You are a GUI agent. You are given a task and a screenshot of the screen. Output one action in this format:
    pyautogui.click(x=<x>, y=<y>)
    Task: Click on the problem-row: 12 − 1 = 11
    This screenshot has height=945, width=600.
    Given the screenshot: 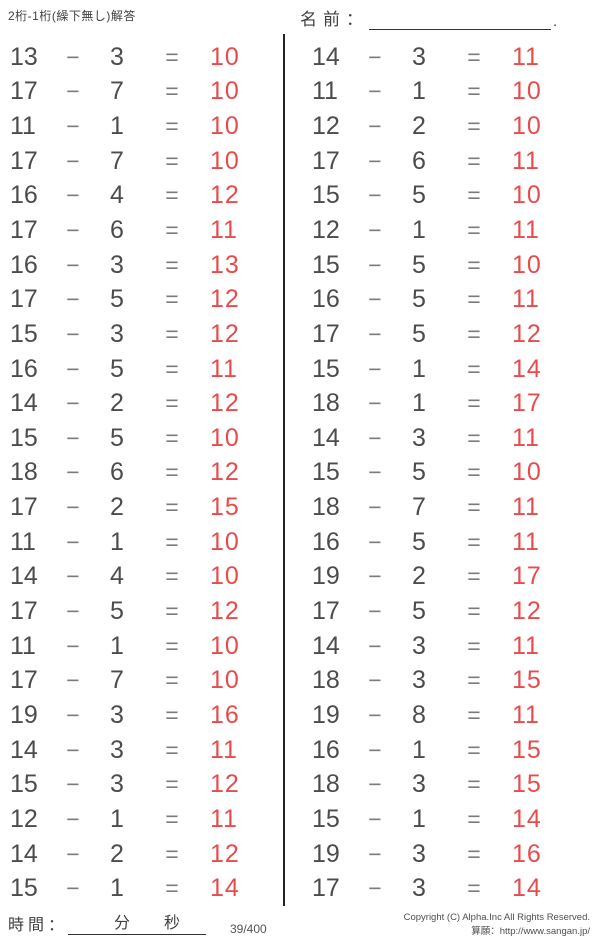 What is the action you would take?
    pyautogui.click(x=141, y=819)
    